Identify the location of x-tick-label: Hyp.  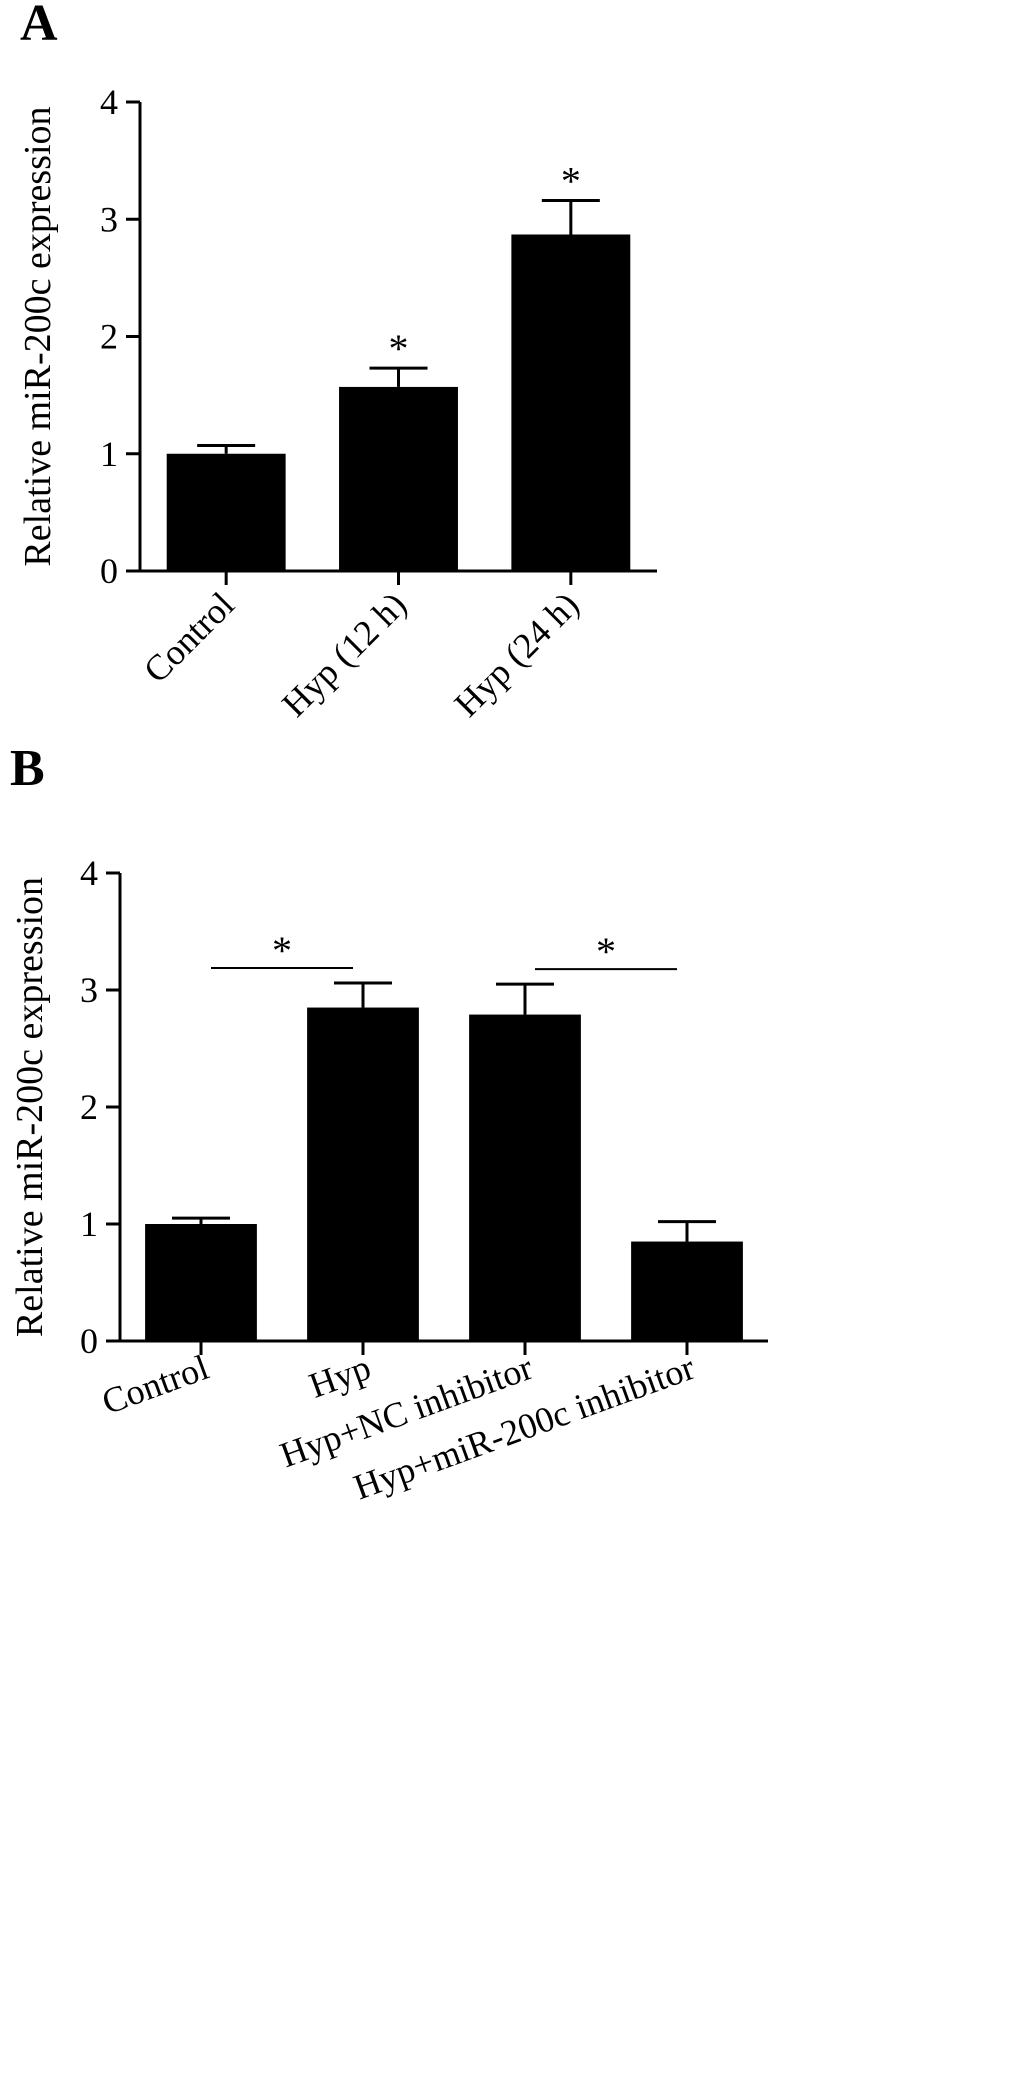
(340, 1376).